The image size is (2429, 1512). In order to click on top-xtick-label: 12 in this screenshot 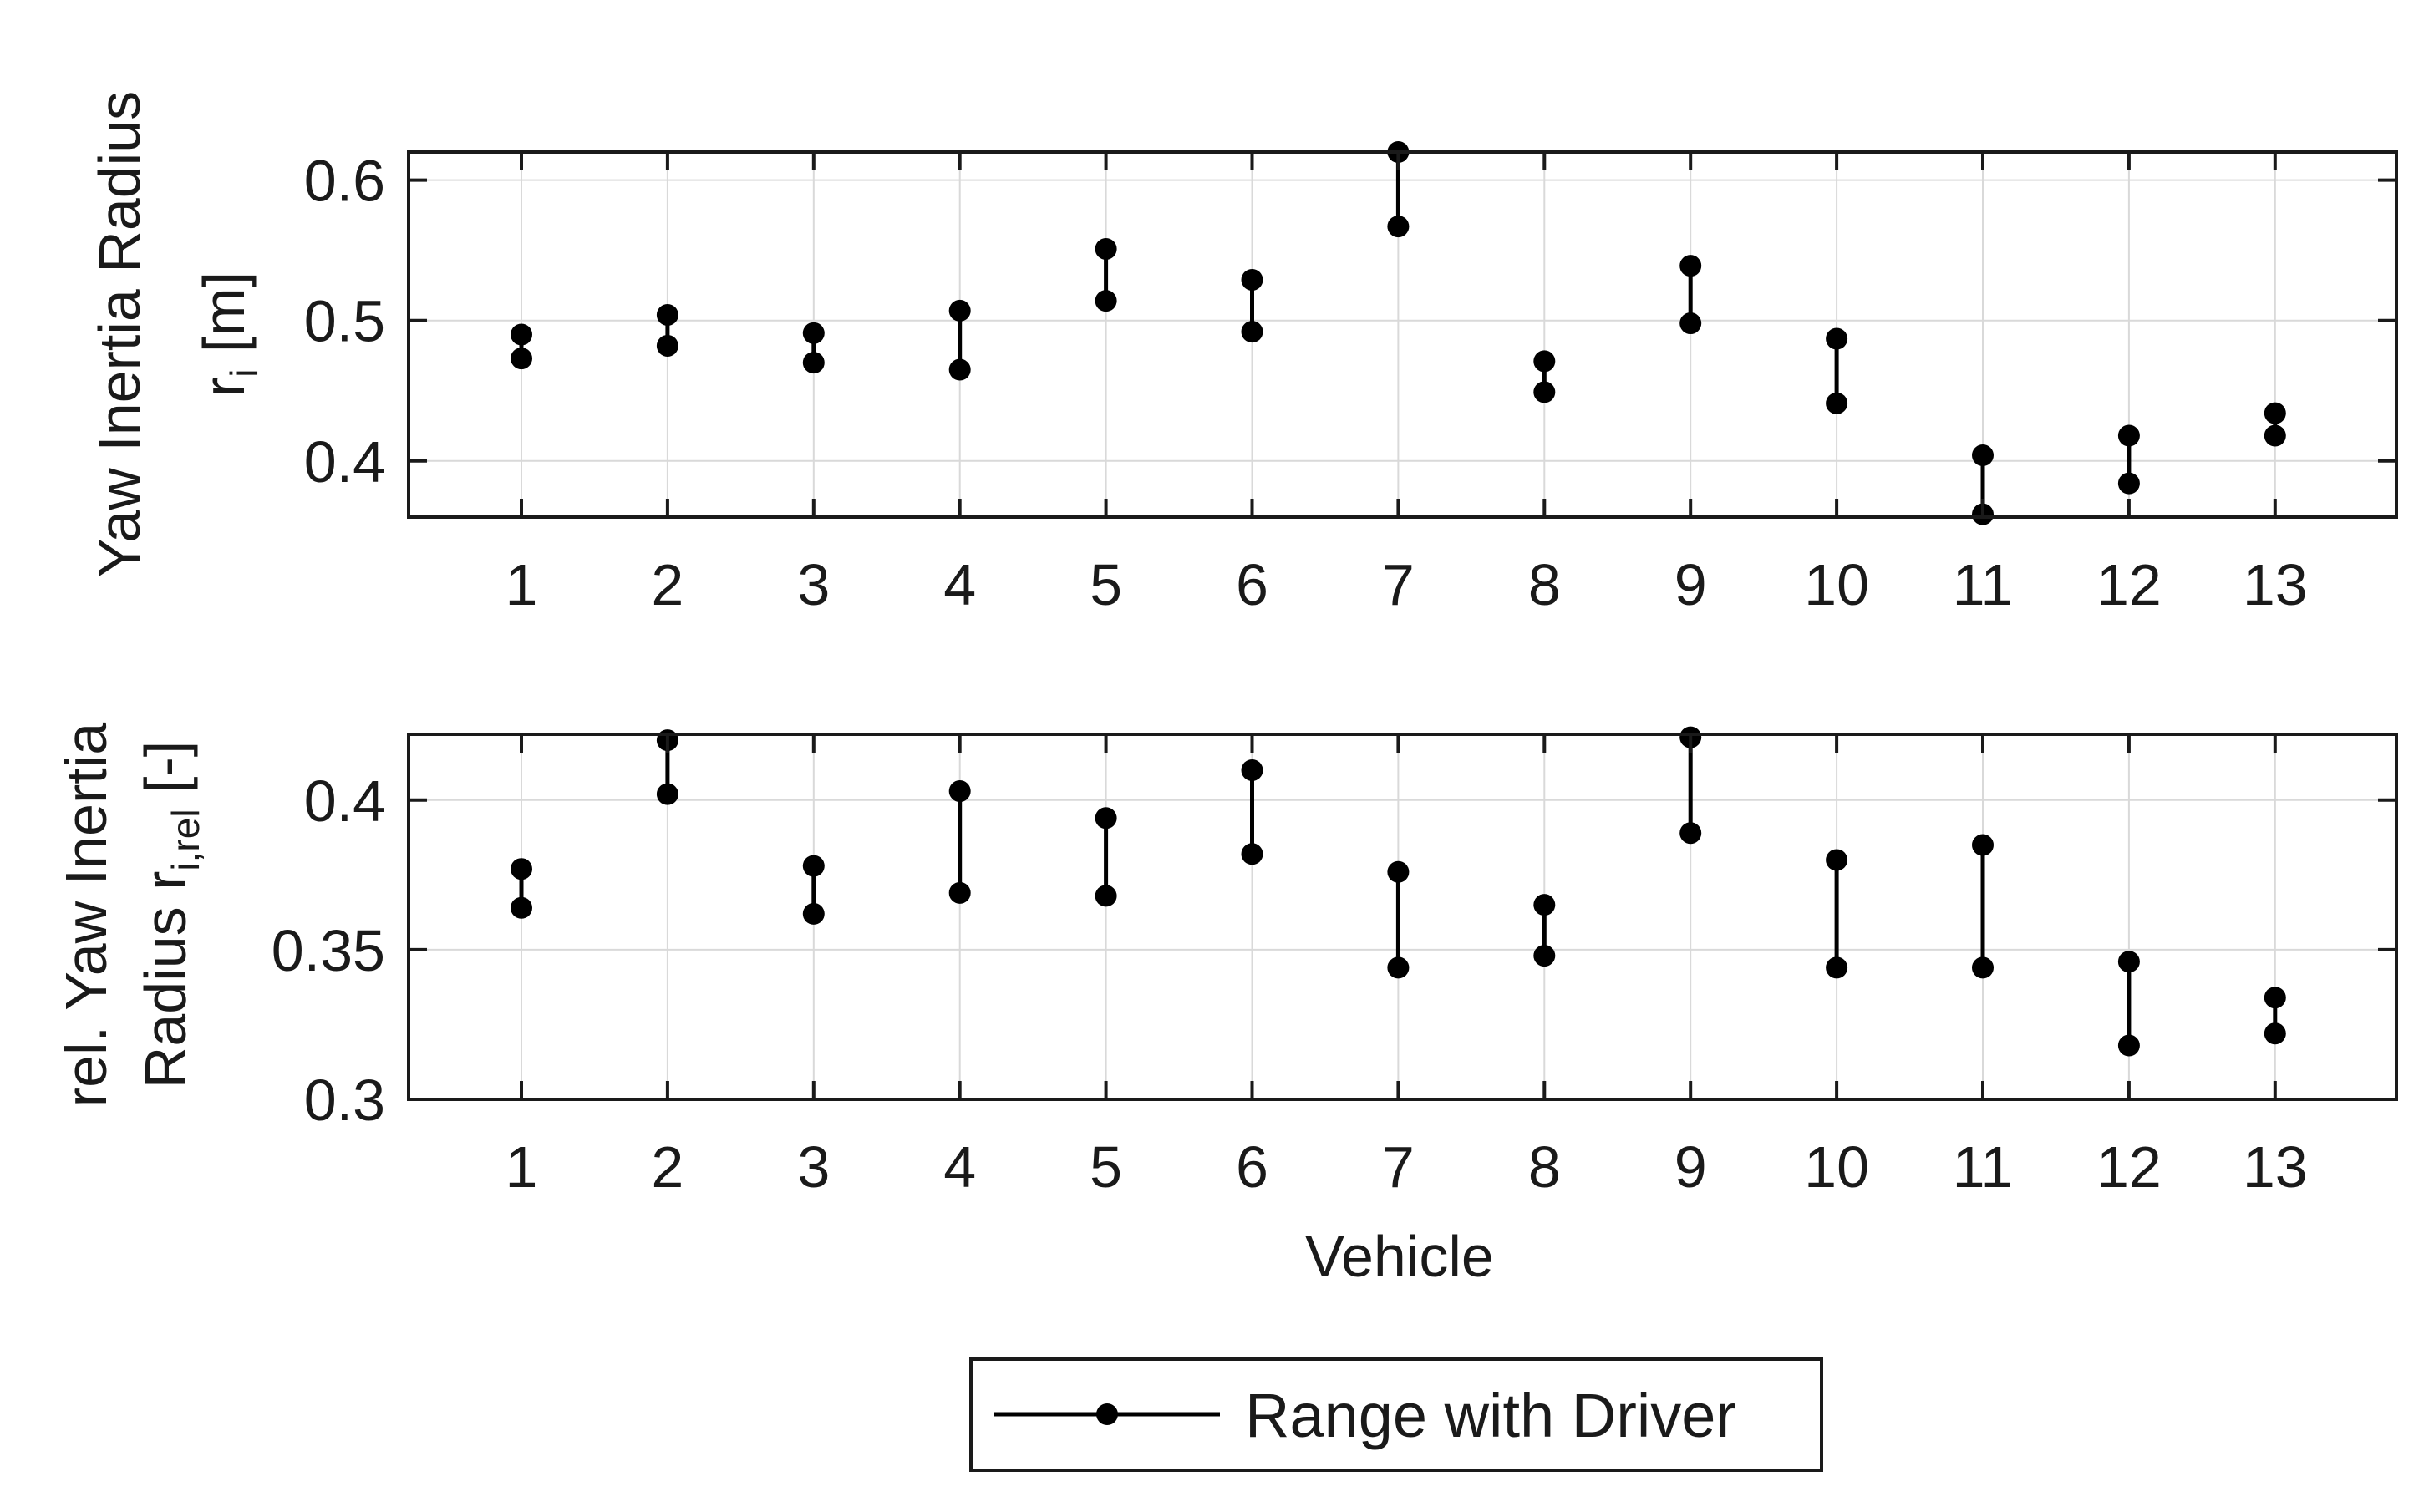, I will do `click(2129, 584)`.